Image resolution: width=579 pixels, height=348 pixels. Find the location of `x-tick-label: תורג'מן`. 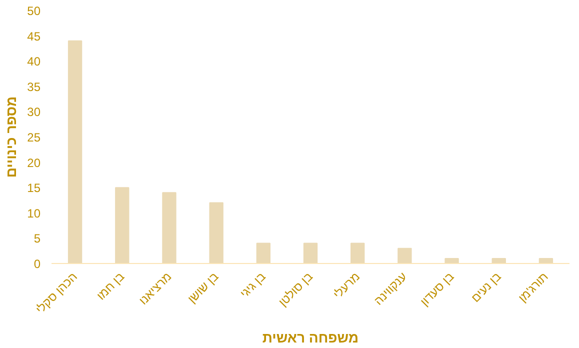

x-tick-label: תורג'מן is located at coordinates (533, 287).